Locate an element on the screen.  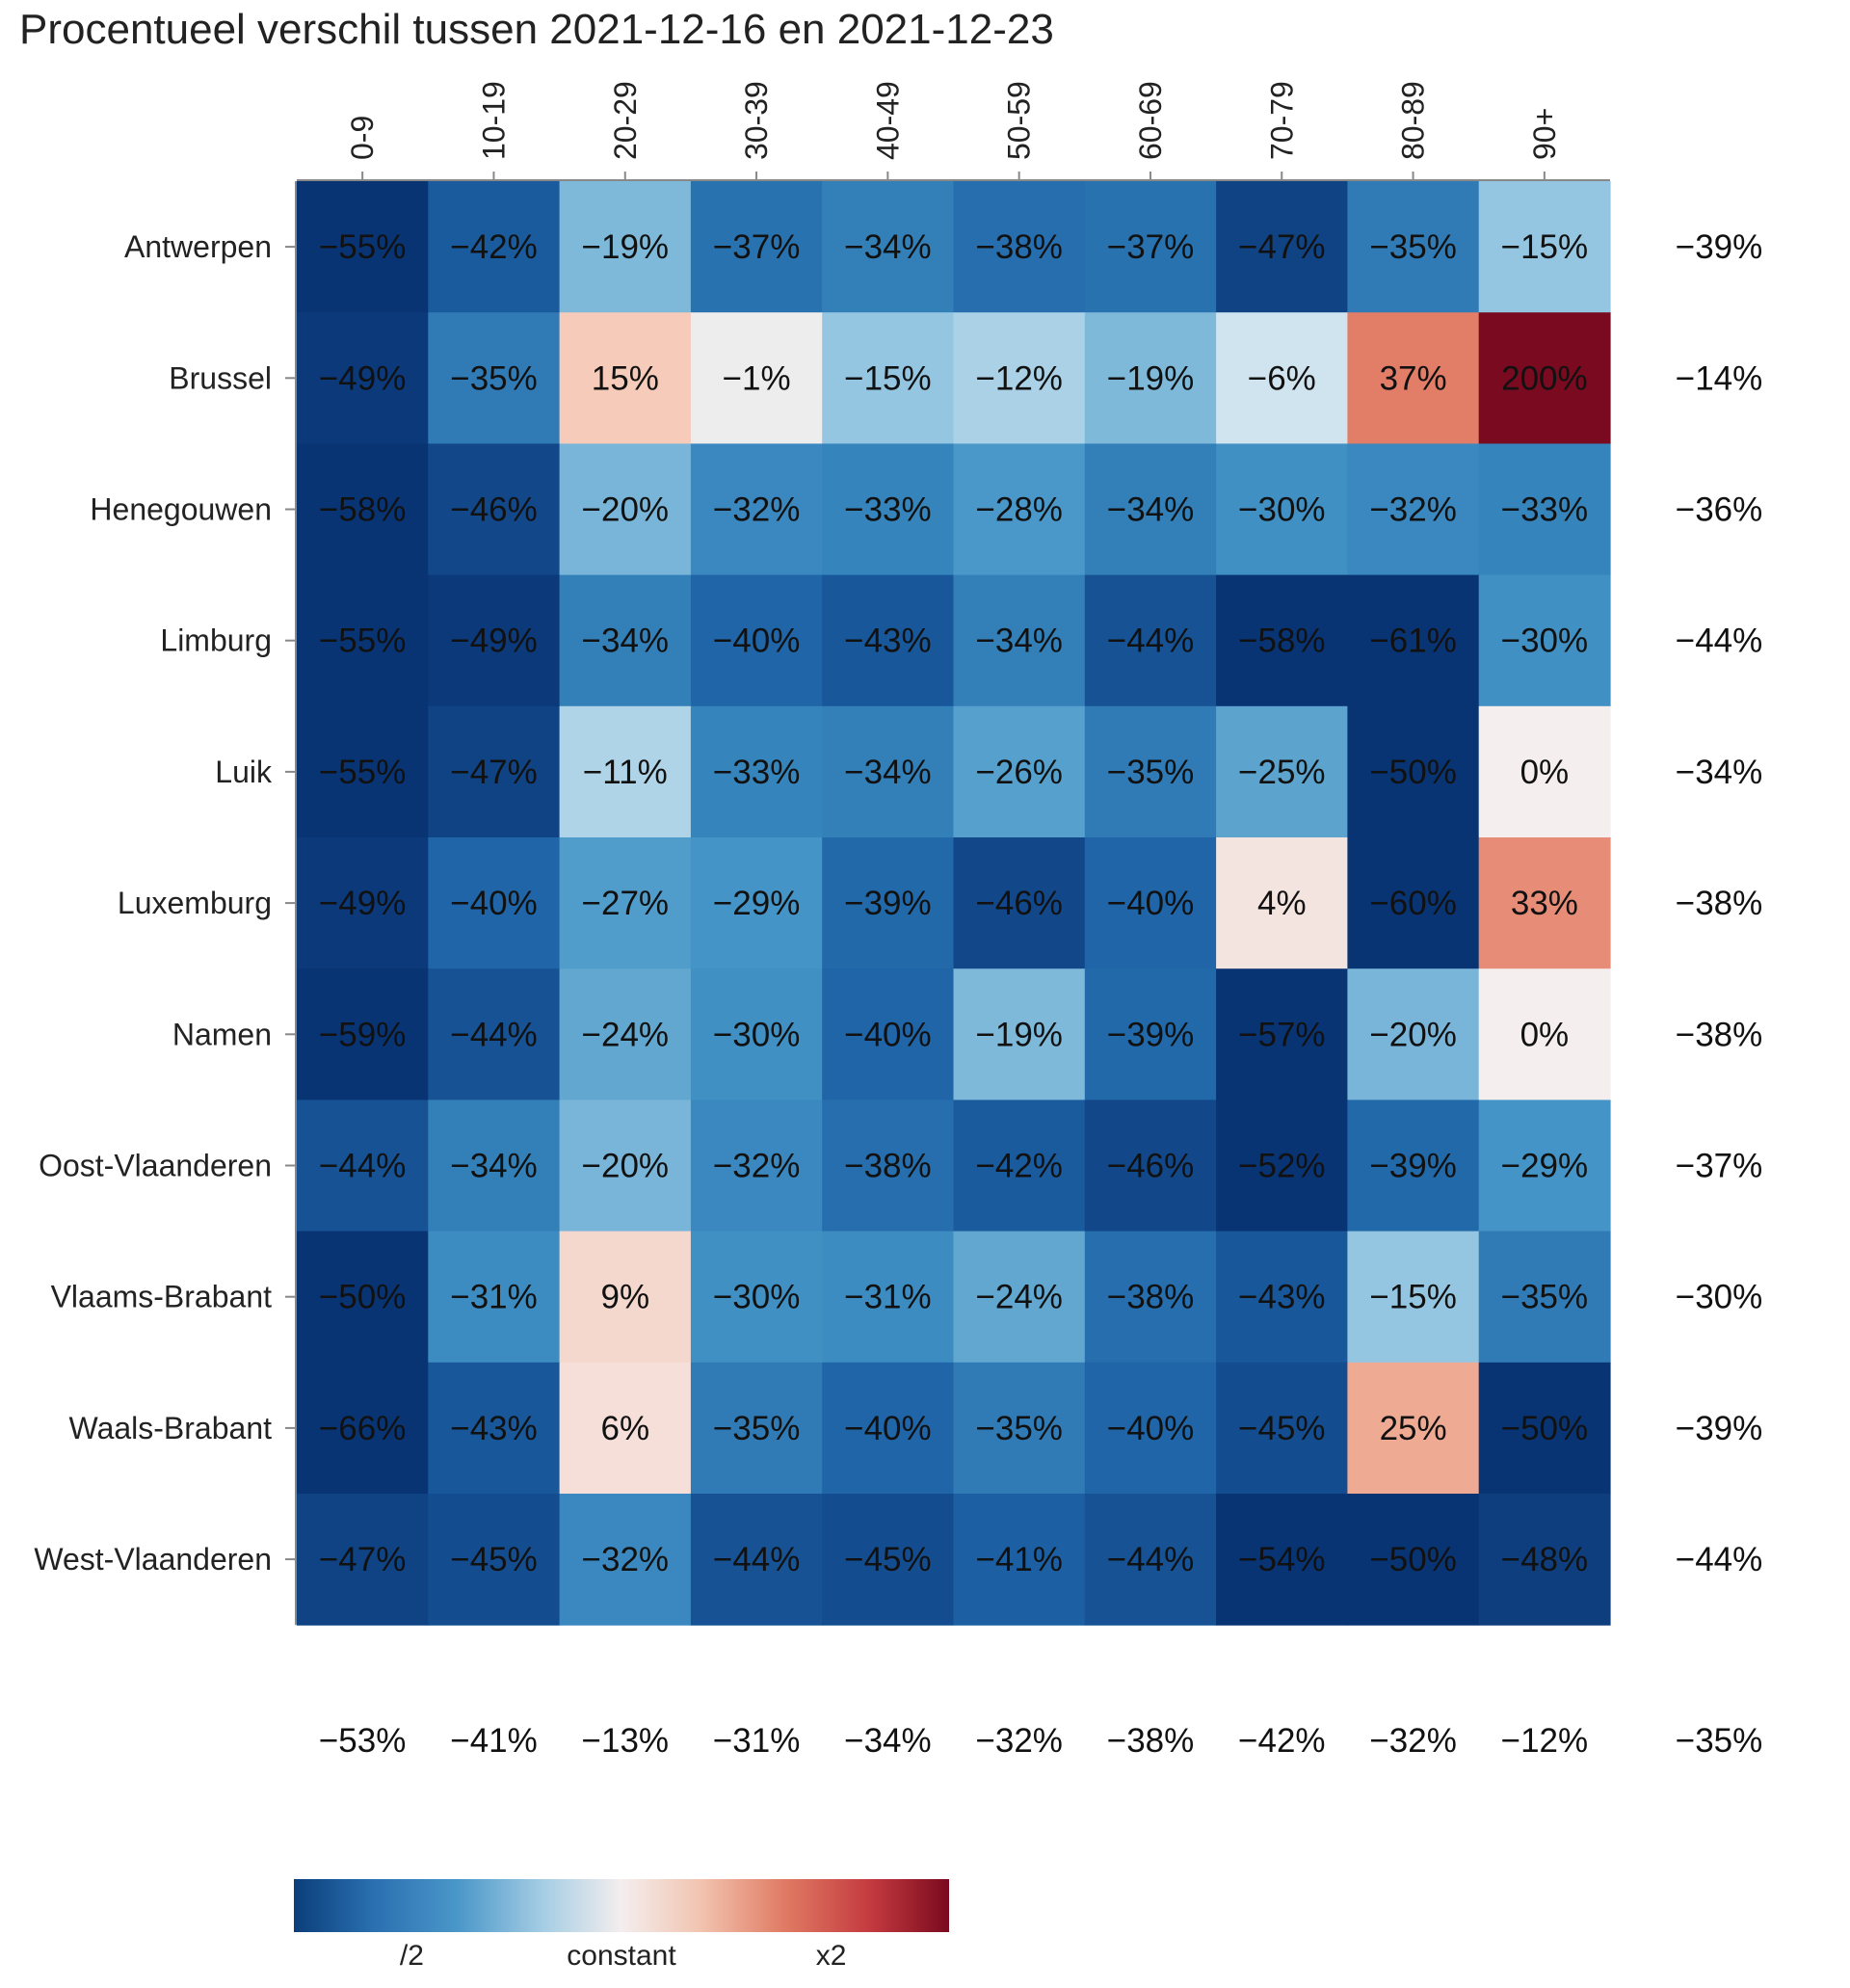
cell-value-label: −35% is located at coordinates (1545, 1297).